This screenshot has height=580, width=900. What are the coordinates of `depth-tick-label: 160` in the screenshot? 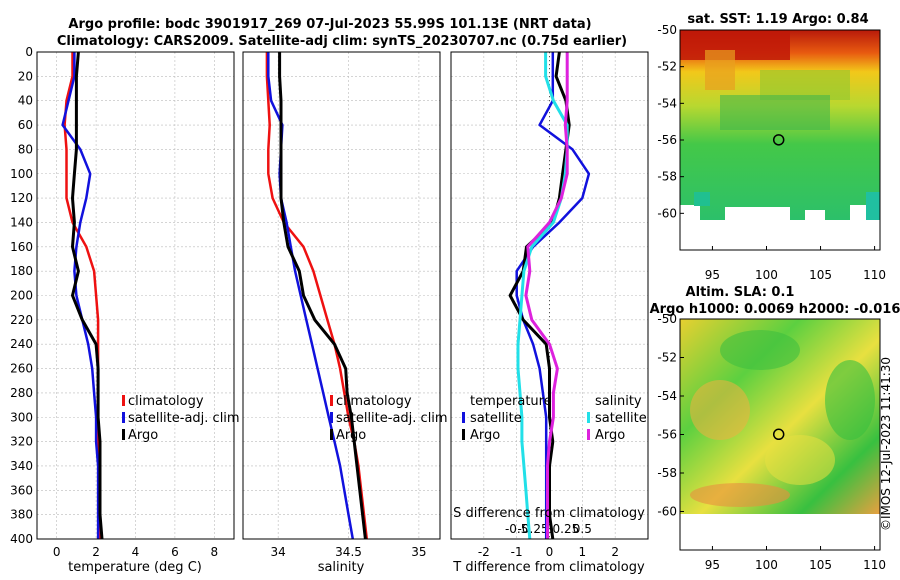 It's located at (21, 247).